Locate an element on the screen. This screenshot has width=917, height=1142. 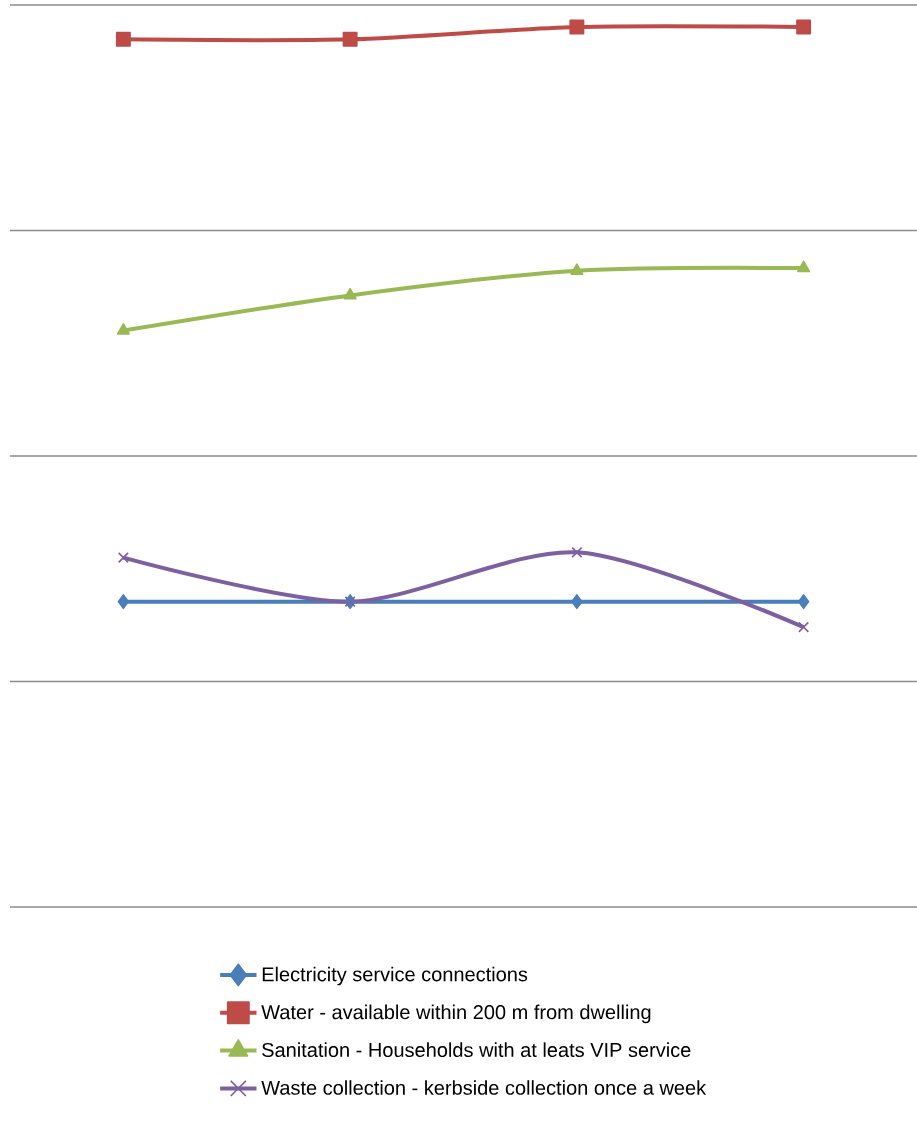
legend-label: Electricity service connections is located at coordinates (395, 976).